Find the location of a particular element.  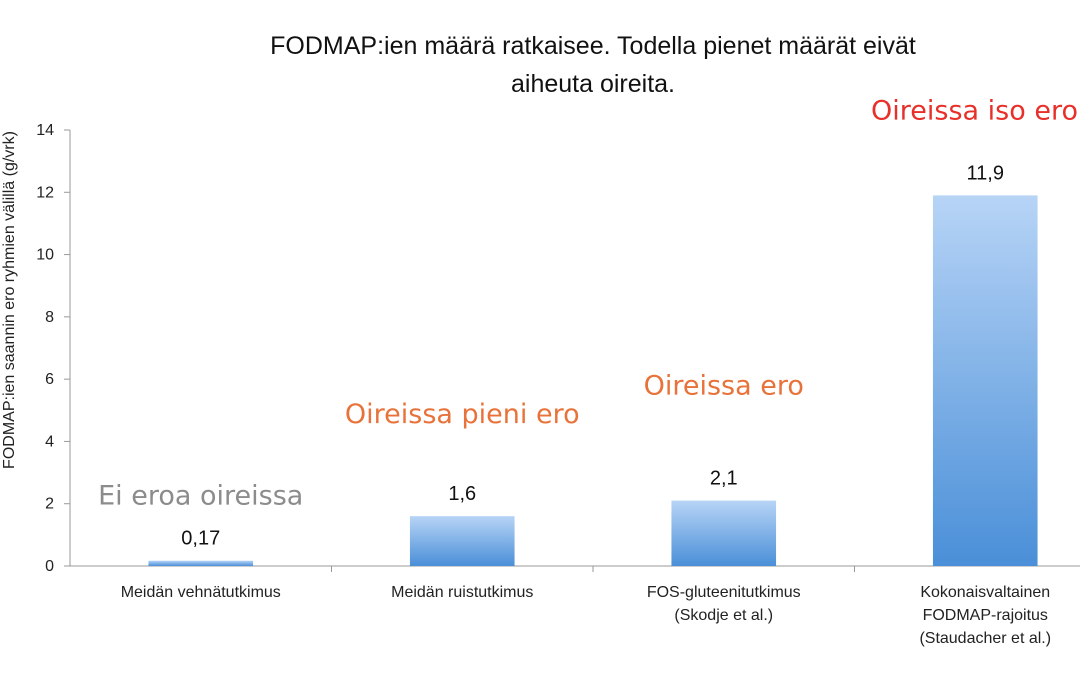

category-label: (Staudacher et al.) is located at coordinates (985, 638).